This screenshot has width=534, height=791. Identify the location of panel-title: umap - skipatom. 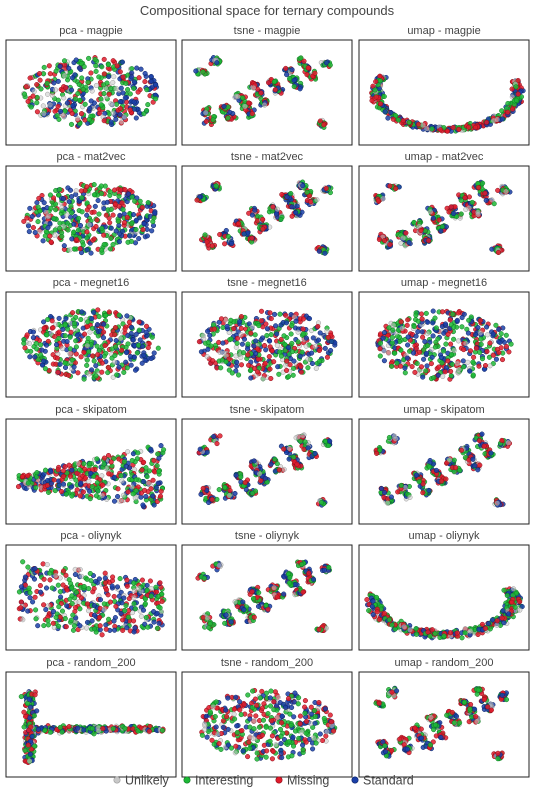
(443, 410).